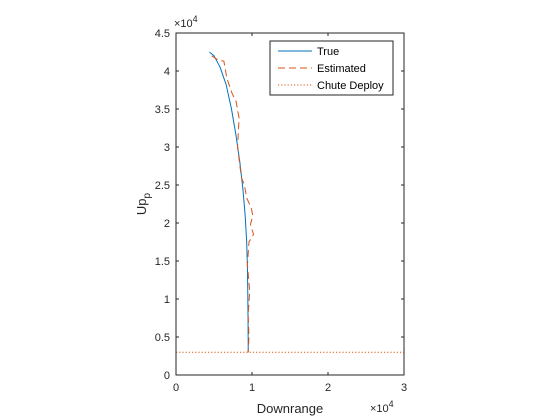 The width and height of the screenshot is (560, 420). I want to click on y-tick-label: 1, so click(167, 300).